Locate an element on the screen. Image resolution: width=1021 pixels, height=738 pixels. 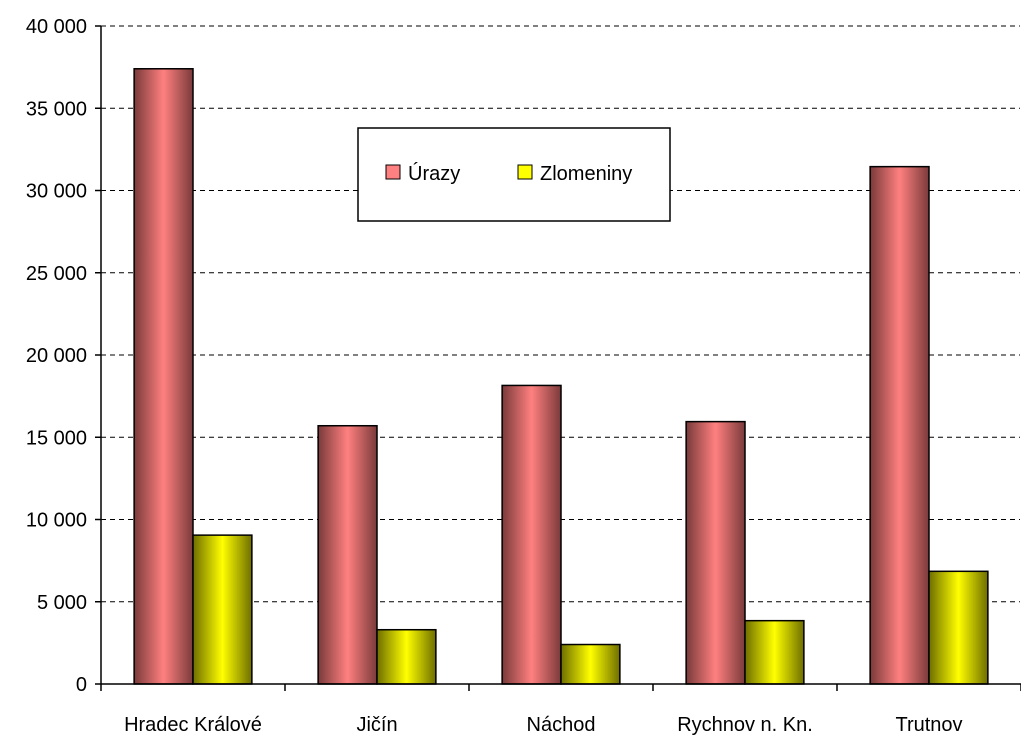
y-tick-label: 35 000 is located at coordinates (56, 109).